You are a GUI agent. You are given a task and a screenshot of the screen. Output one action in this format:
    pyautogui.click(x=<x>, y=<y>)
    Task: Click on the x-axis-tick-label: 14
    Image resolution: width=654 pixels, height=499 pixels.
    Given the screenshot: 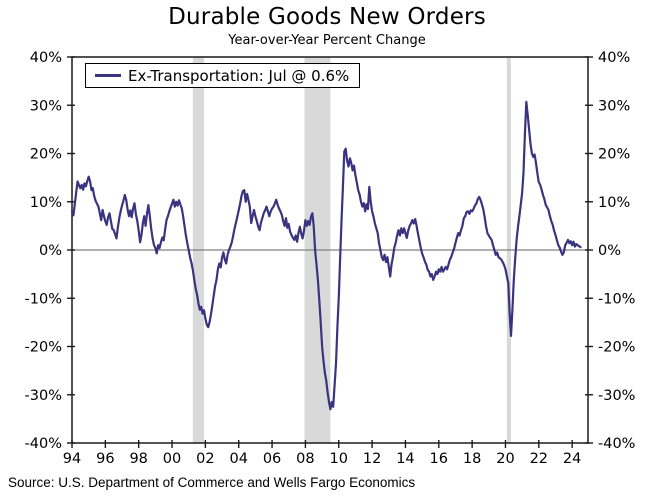 What is the action you would take?
    pyautogui.click(x=405, y=459)
    